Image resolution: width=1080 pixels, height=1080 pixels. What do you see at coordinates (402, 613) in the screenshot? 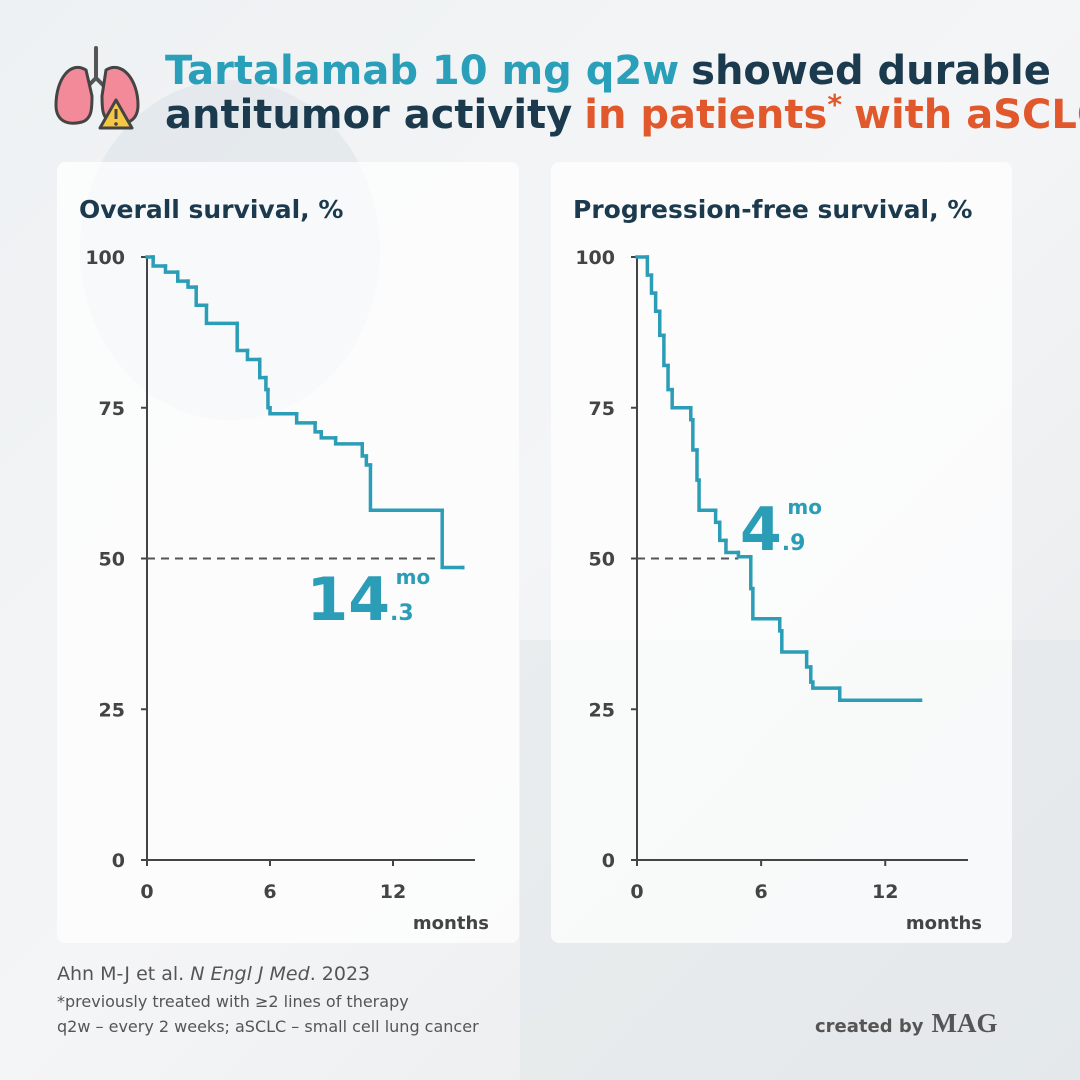
I see `median-decimal: .3` at bounding box center [402, 613].